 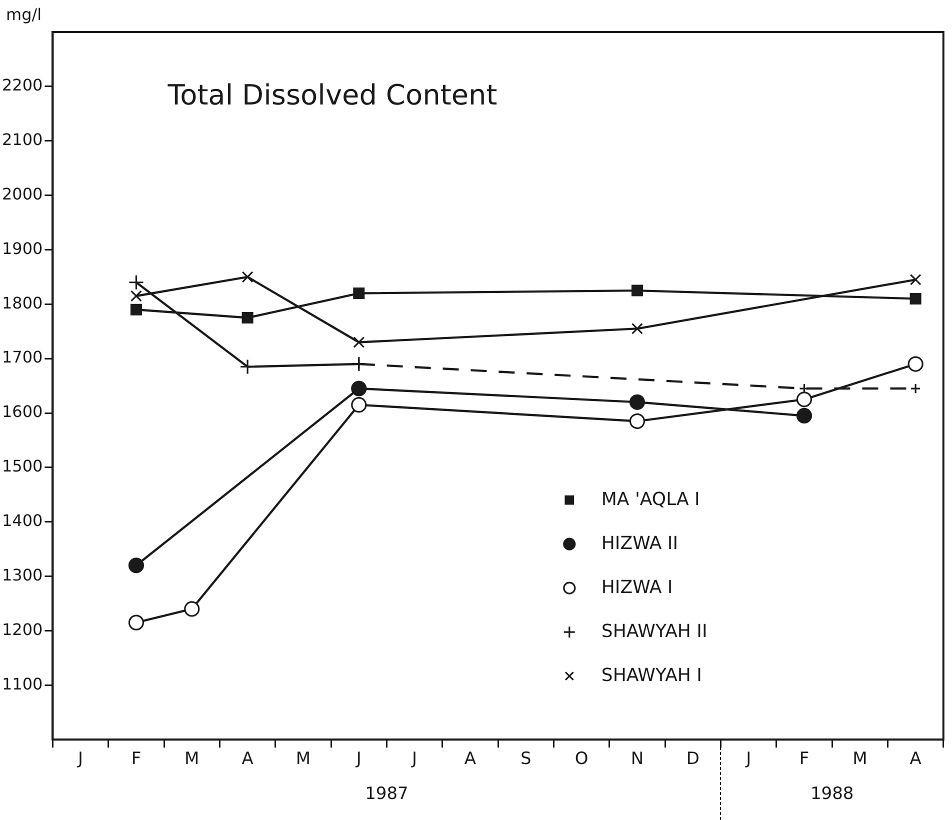 What do you see at coordinates (693, 759) in the screenshot?
I see `x-tick-label: D` at bounding box center [693, 759].